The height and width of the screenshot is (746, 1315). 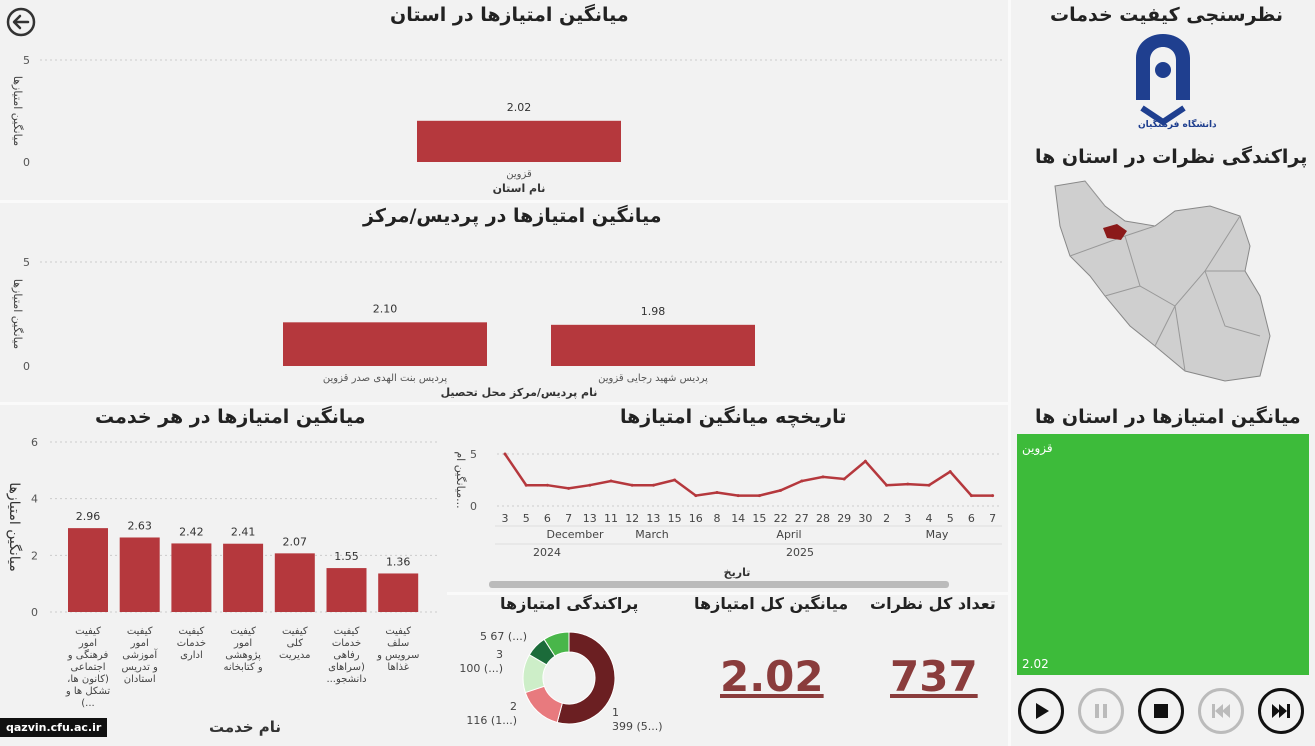 What do you see at coordinates (802, 518) in the screenshot?
I see `x-tick-label: 27` at bounding box center [802, 518].